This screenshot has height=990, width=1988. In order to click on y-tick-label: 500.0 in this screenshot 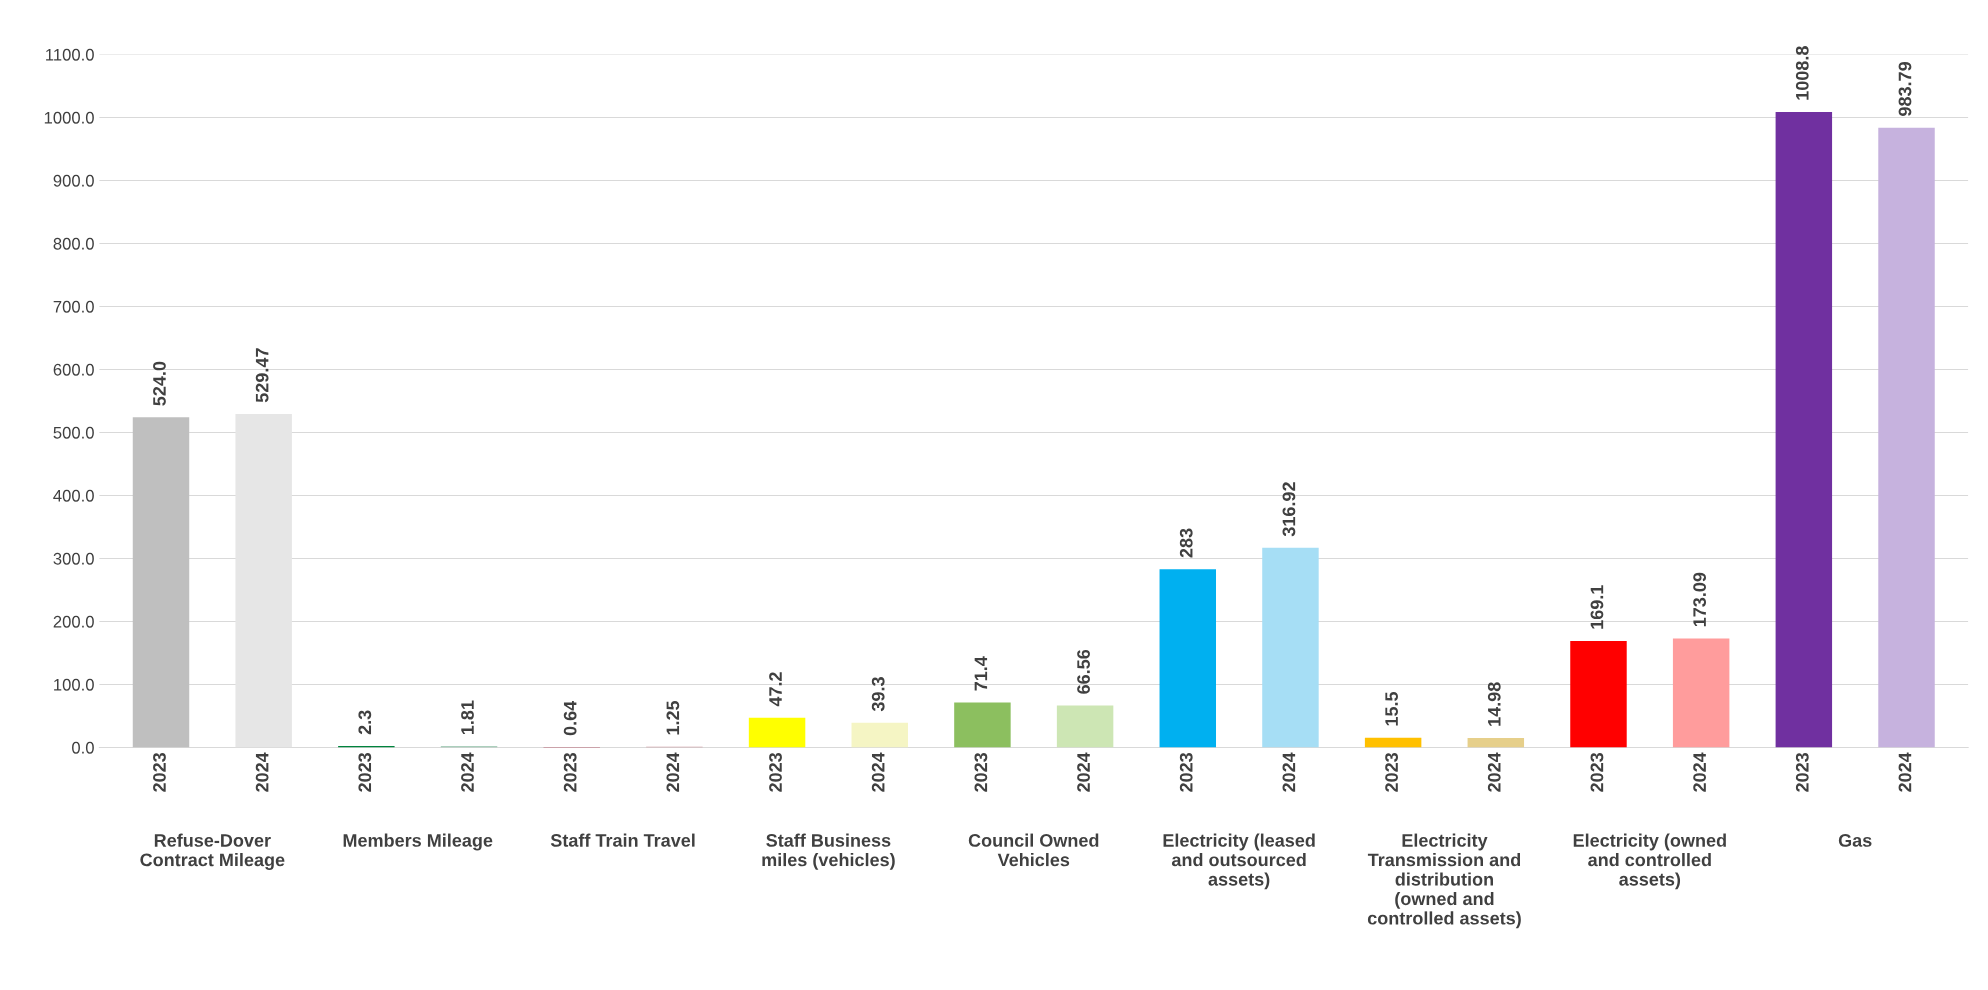, I will do `click(73, 432)`.